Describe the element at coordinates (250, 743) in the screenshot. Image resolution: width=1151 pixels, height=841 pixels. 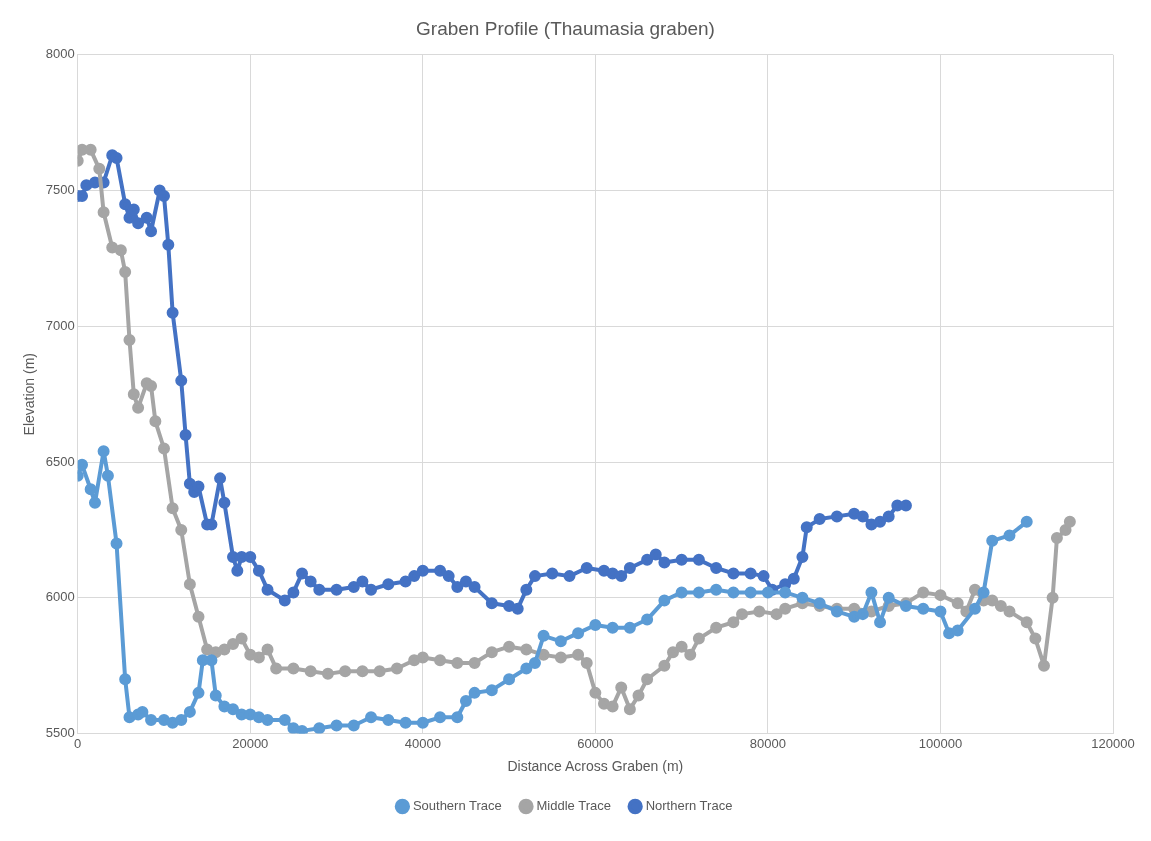
I see `x-tick-label: 20000` at that location.